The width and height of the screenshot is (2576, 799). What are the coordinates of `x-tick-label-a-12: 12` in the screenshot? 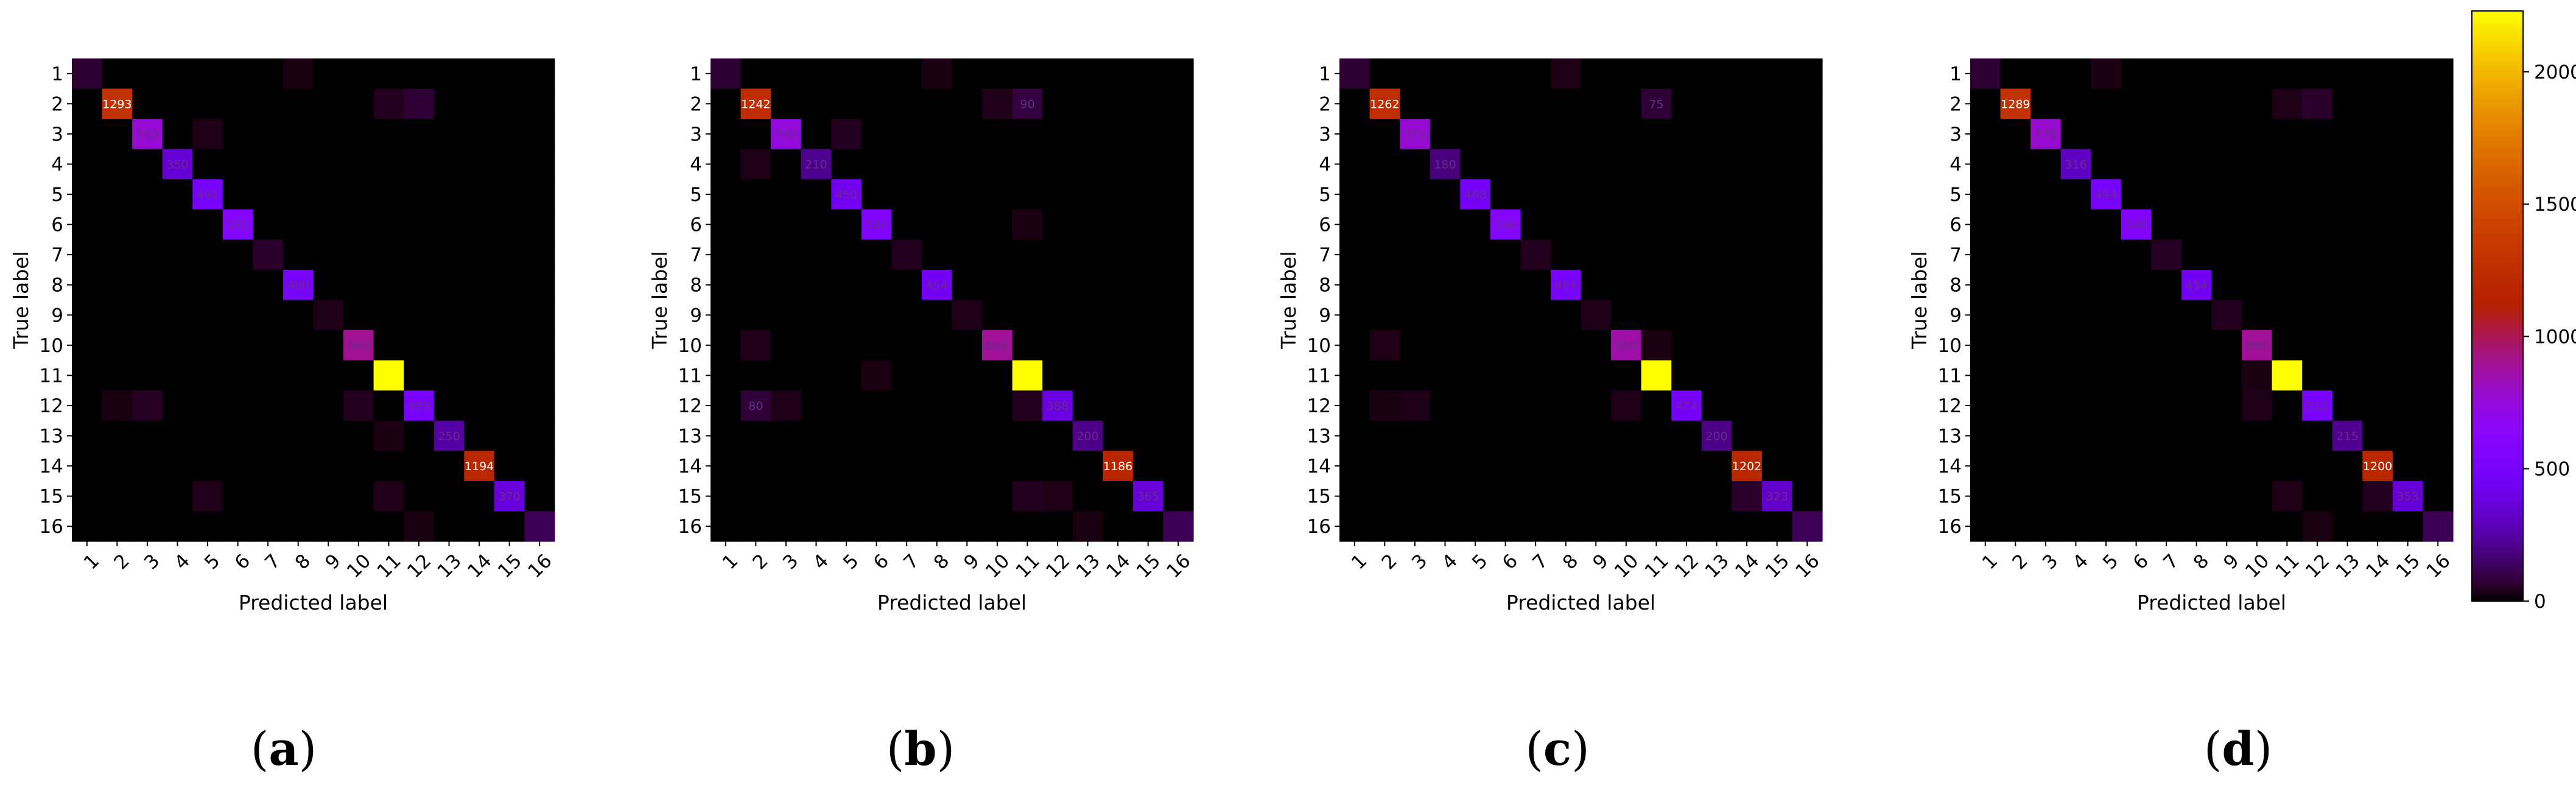 It's located at (419, 566).